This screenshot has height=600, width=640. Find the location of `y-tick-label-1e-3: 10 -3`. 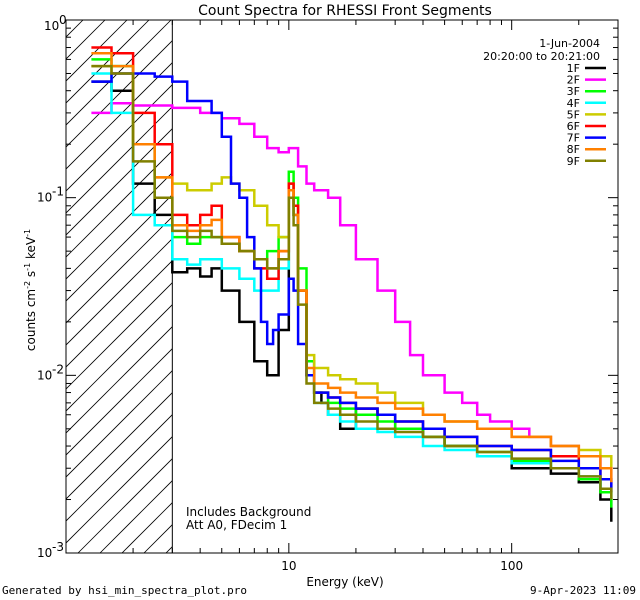

y-tick-label-1e-3: 10 -3 is located at coordinates (50, 550).